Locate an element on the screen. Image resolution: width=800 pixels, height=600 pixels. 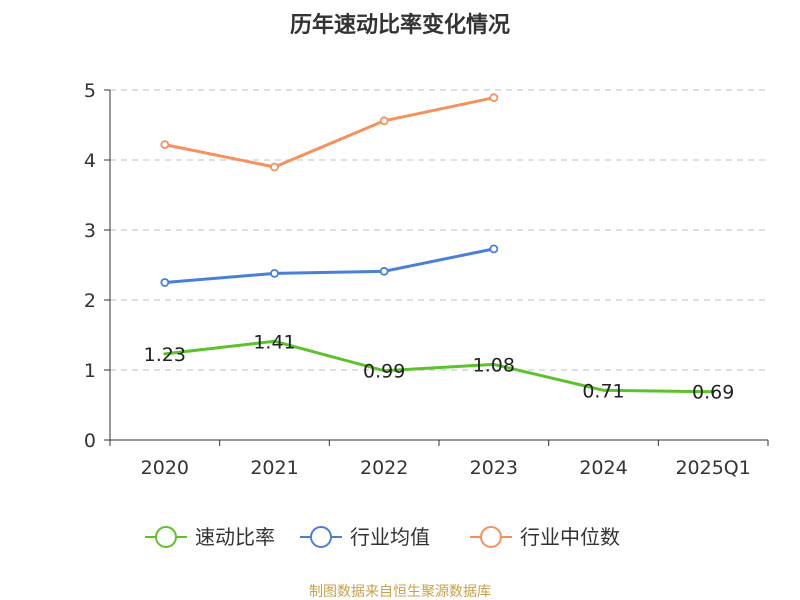
data-label: 0.69 is located at coordinates (713, 393).